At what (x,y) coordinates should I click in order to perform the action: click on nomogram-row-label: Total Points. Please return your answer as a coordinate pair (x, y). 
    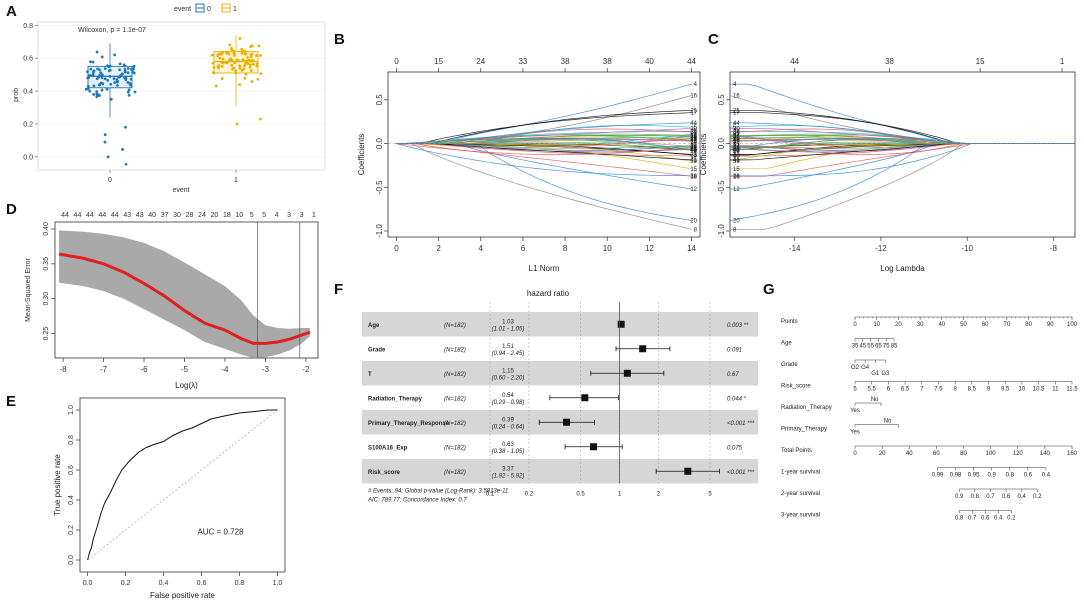
    Looking at the image, I should click on (796, 451).